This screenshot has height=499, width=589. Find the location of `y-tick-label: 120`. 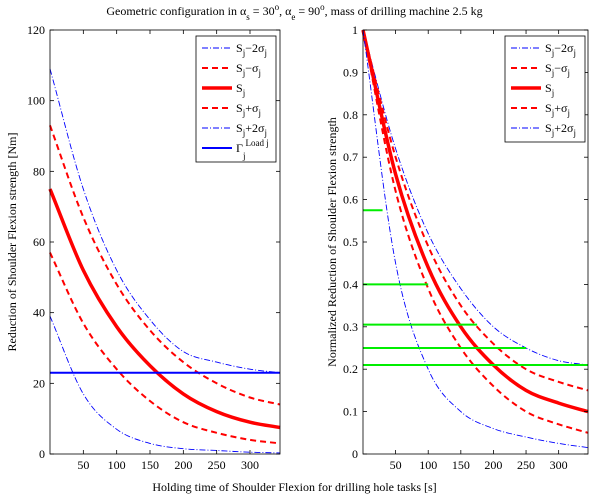

y-tick-label: 120 is located at coordinates (36, 30).